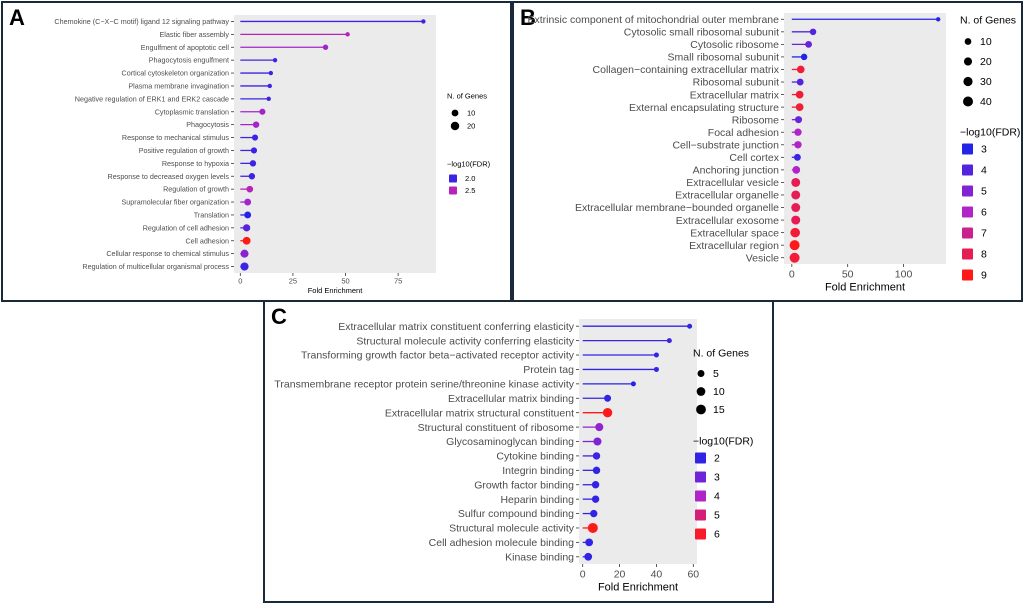 The height and width of the screenshot is (604, 1024). Describe the element at coordinates (717, 497) in the screenshot. I see `color-legend-label: 4` at that location.